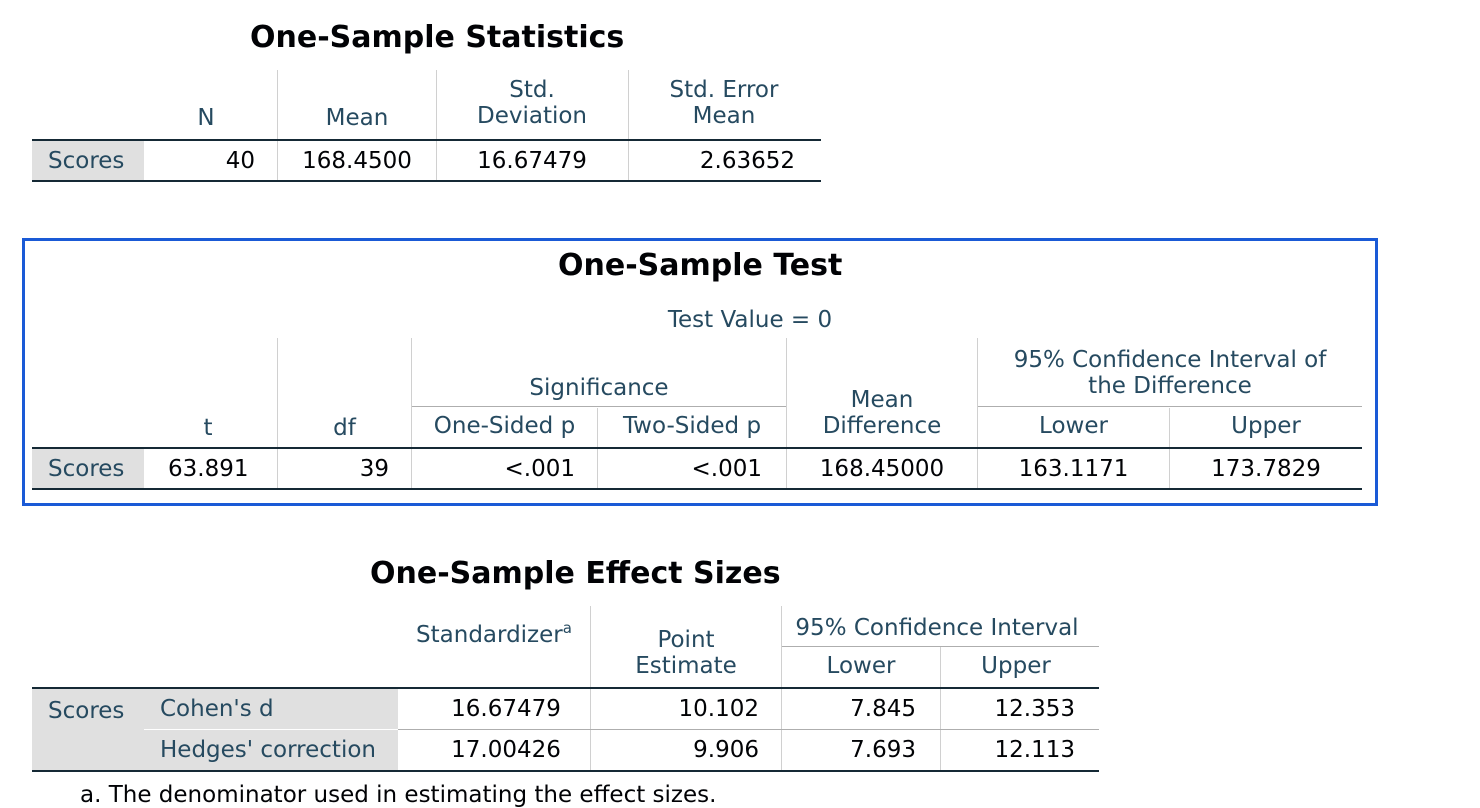 This screenshot has height=808, width=1480. Describe the element at coordinates (1073, 468) in the screenshot. I see `test-lower-value: 163.1171` at that location.